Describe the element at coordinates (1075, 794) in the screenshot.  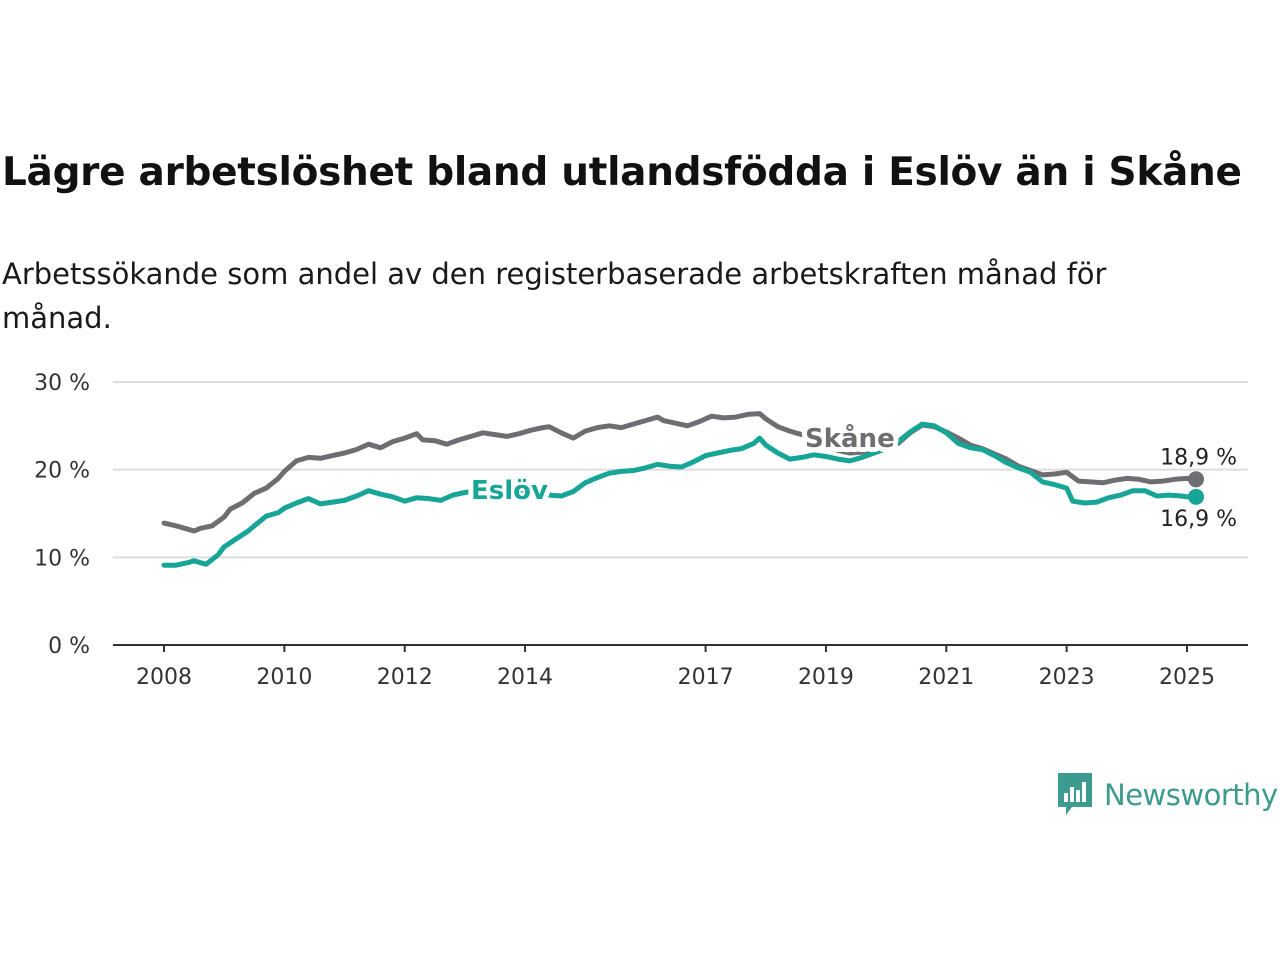
I see `bar-chart-logo-icon` at that location.